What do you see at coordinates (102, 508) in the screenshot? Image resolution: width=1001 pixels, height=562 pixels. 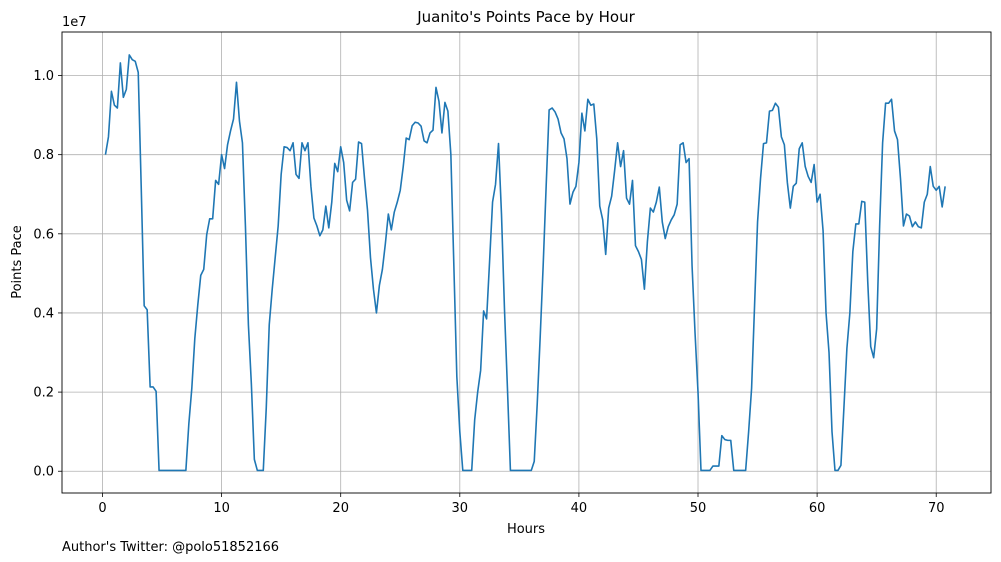 I see `x-tick-label: 0` at bounding box center [102, 508].